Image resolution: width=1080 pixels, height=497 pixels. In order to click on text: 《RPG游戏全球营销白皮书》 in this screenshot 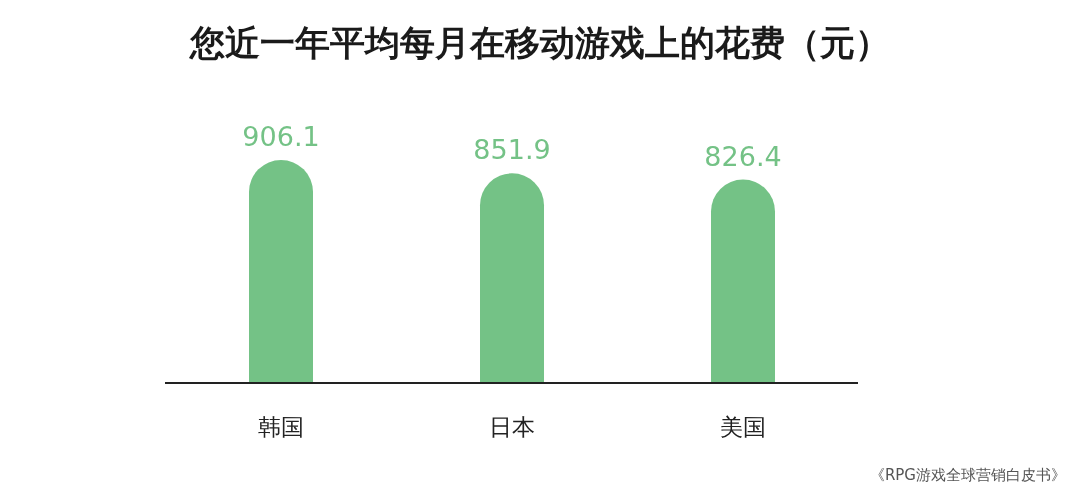, I will do `click(967, 475)`.